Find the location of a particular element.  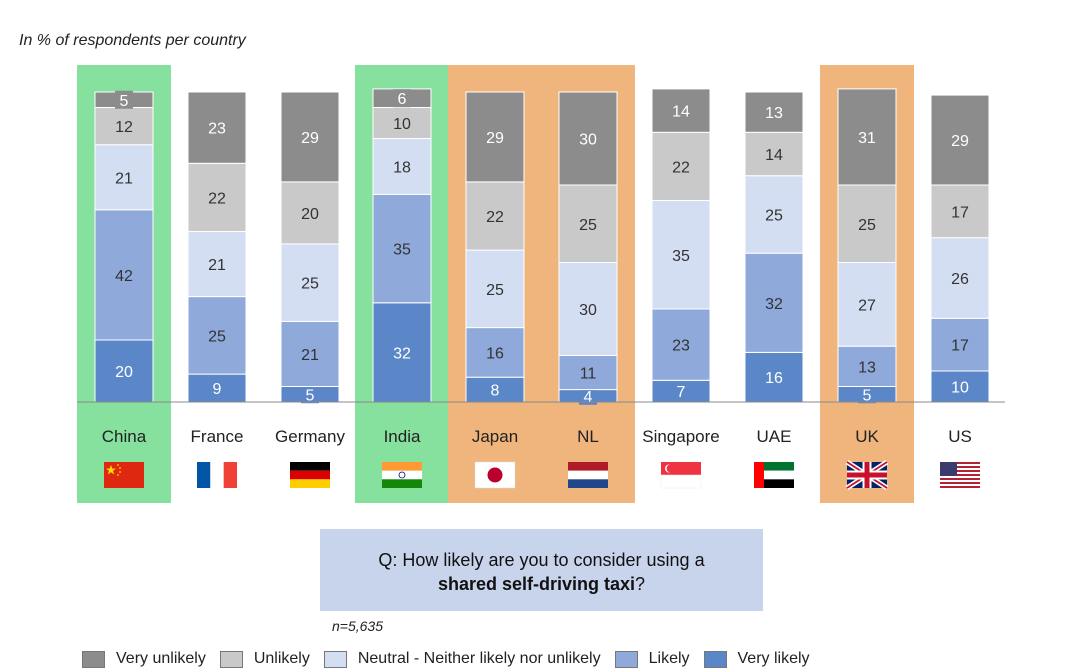

category-label-india: India is located at coordinates (402, 436).